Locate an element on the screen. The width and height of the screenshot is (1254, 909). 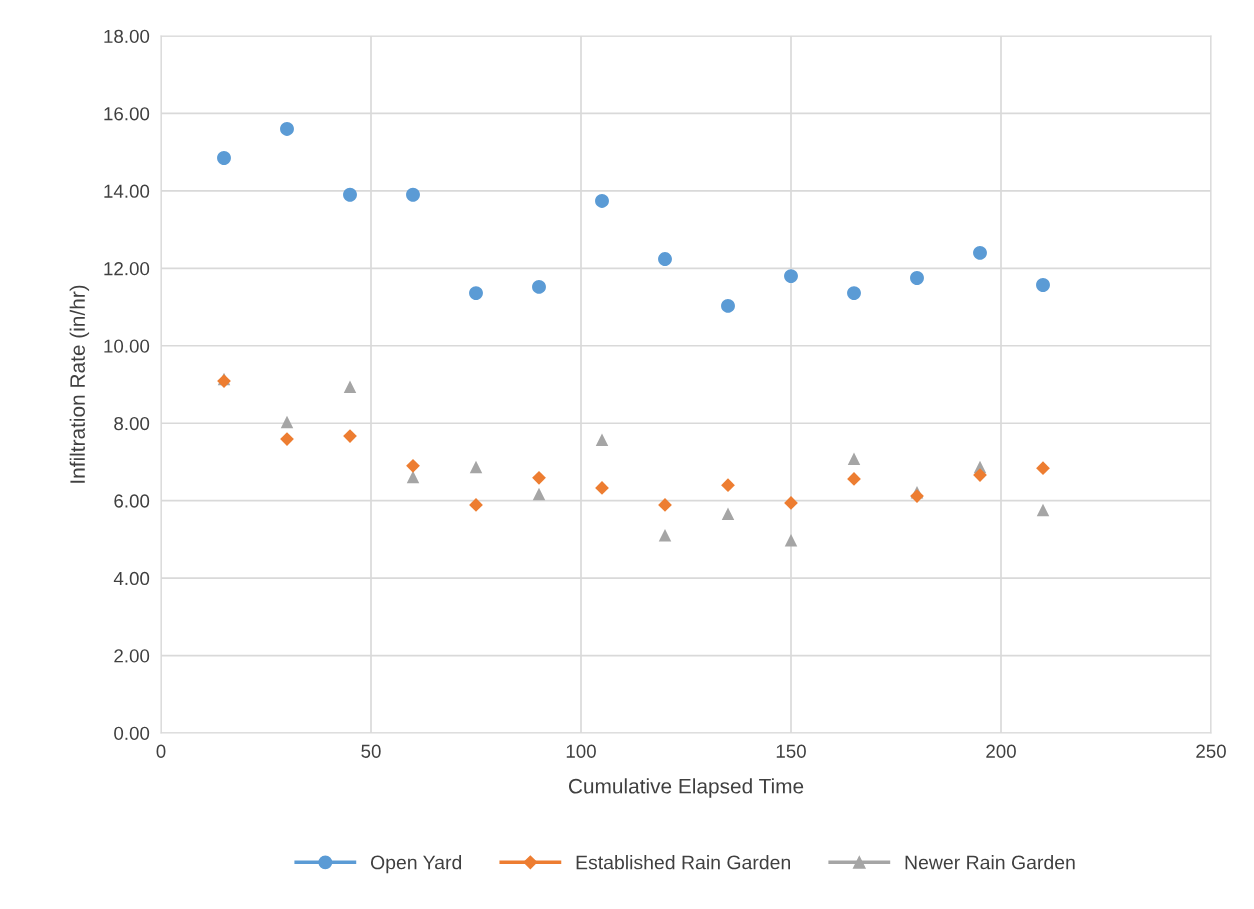
x-tick-label: 250 is located at coordinates (1211, 751).